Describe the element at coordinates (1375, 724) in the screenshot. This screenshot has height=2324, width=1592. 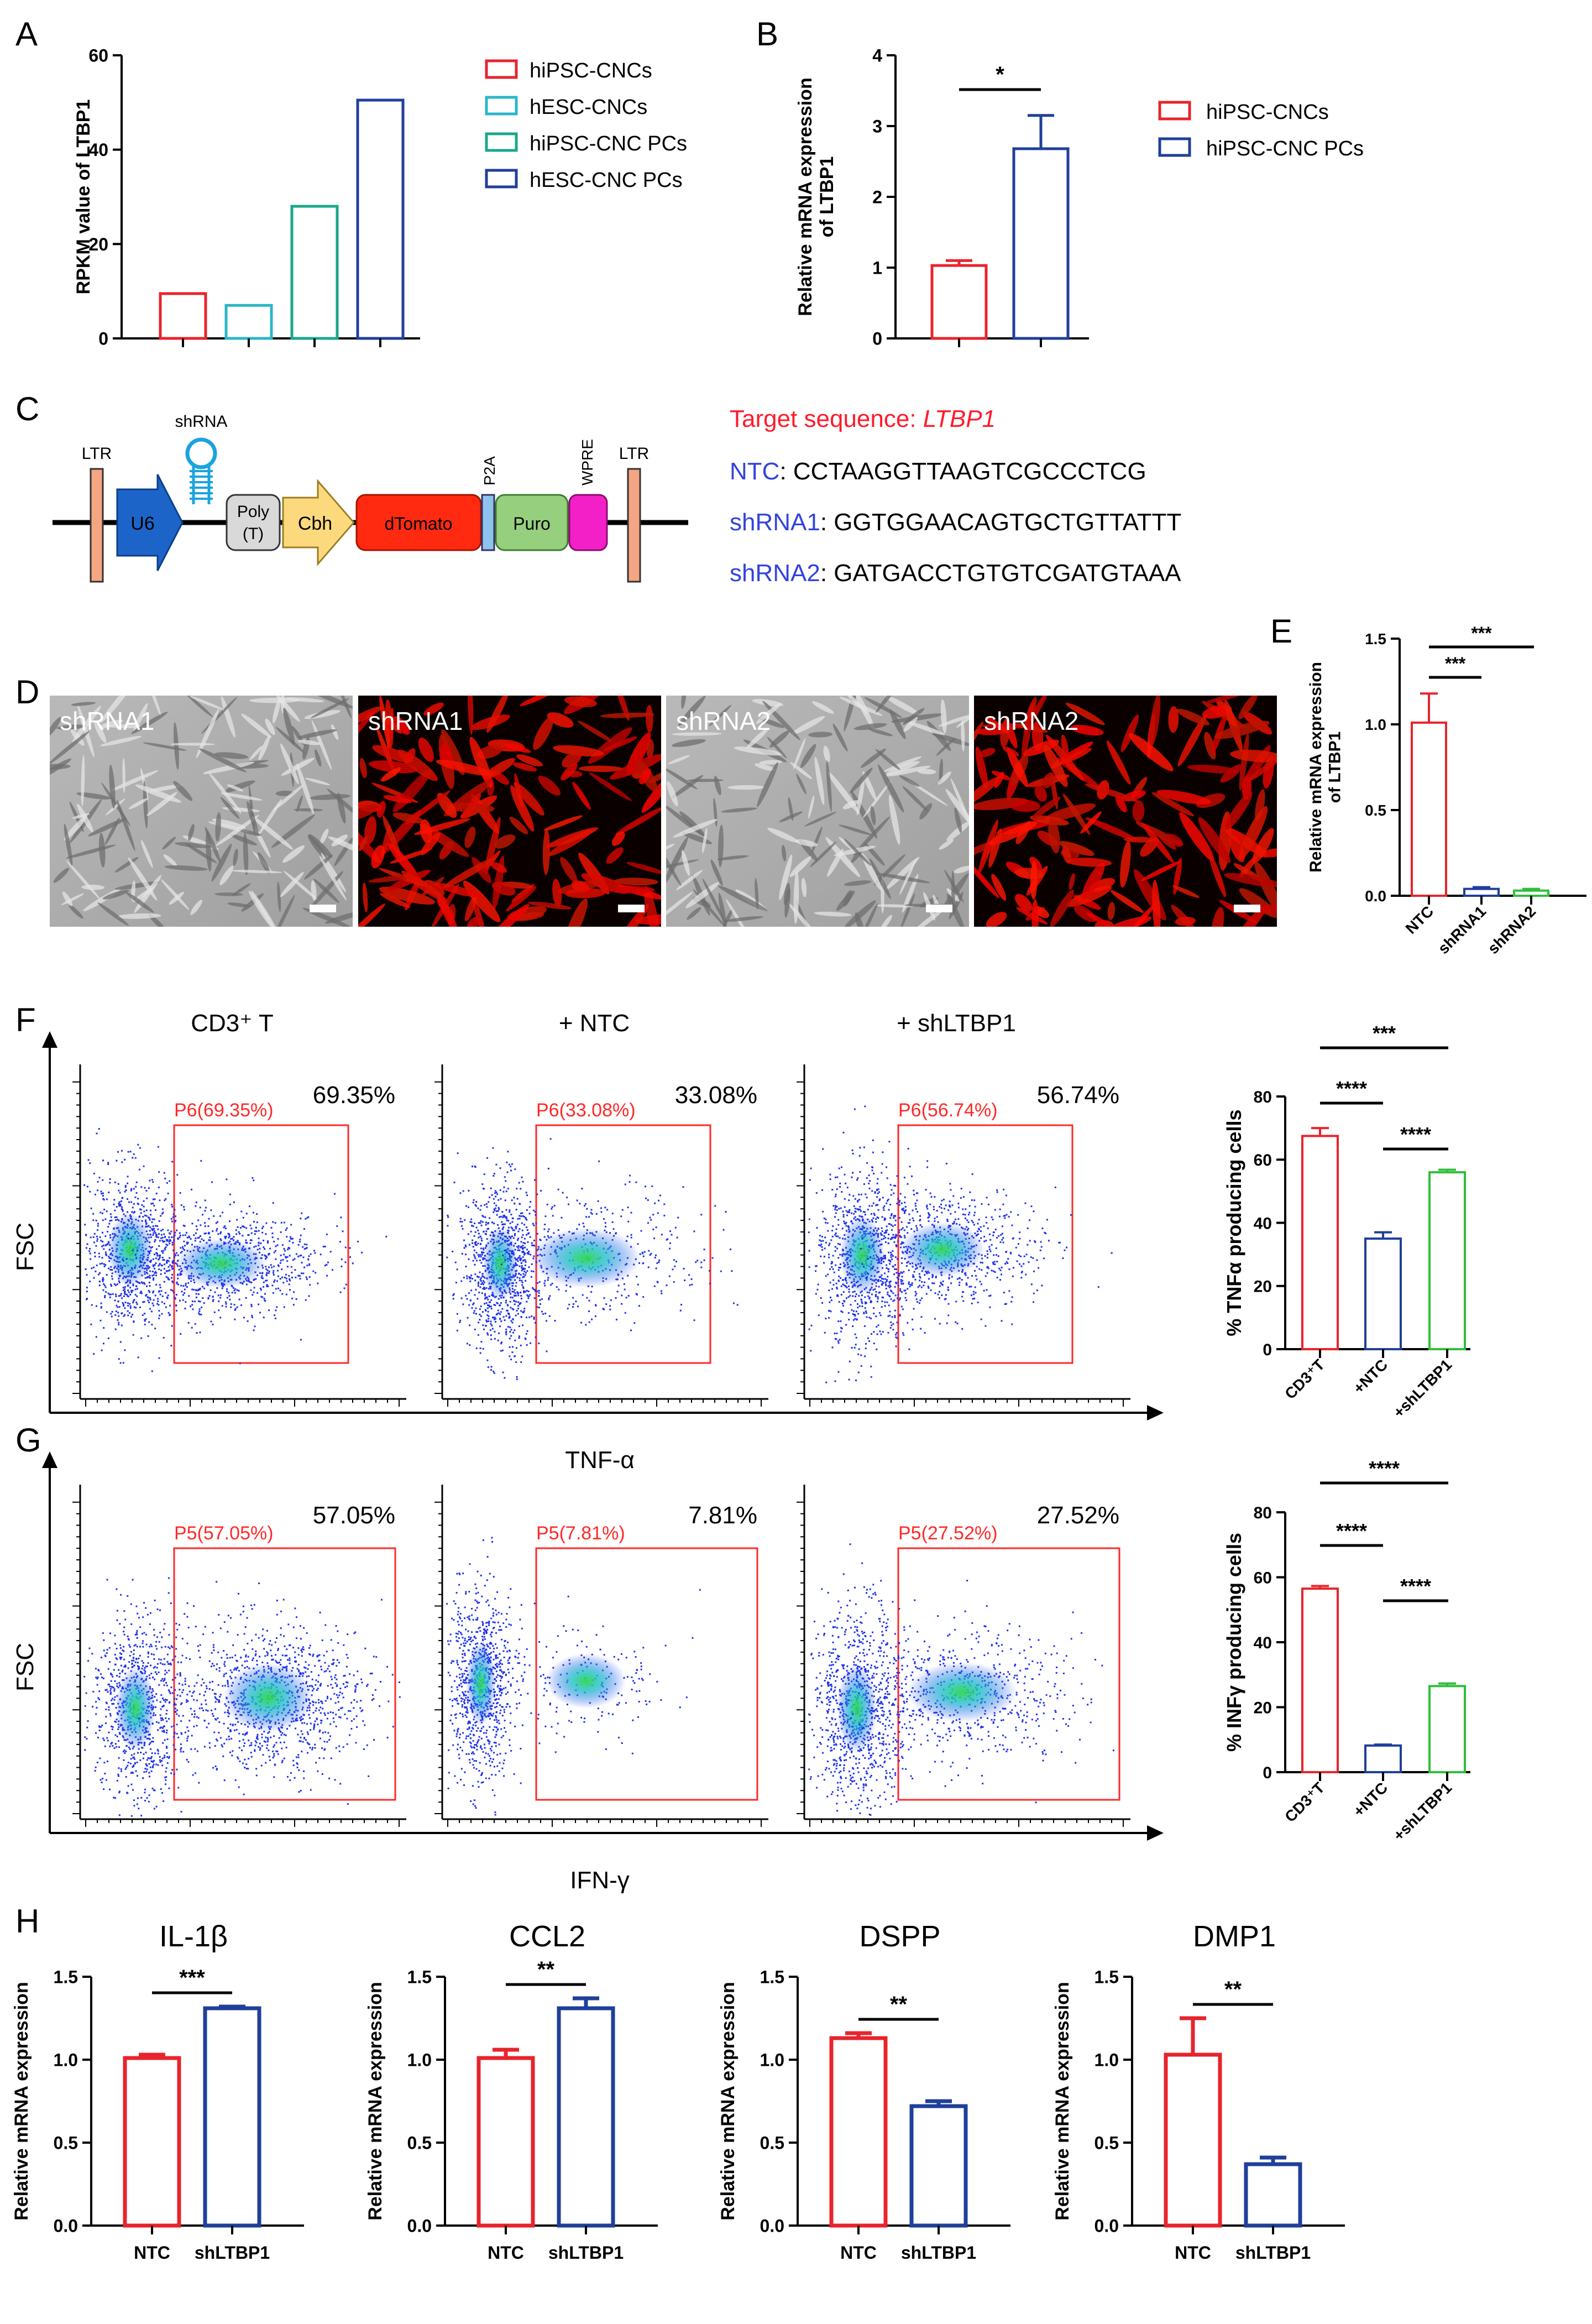
I see `y-tick-label: 1.0` at that location.